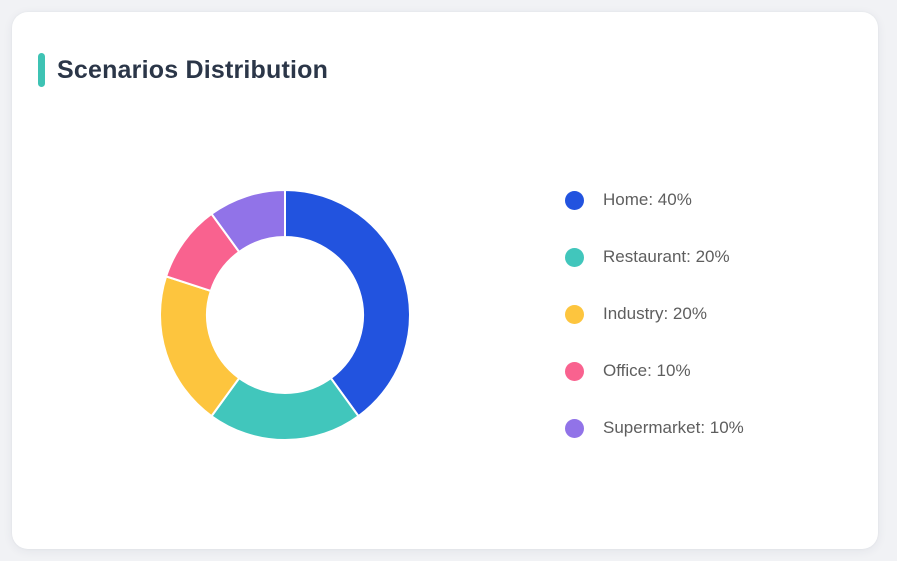  I want to click on legend-item-restaurant: Restaurant: 20%, so click(654, 257).